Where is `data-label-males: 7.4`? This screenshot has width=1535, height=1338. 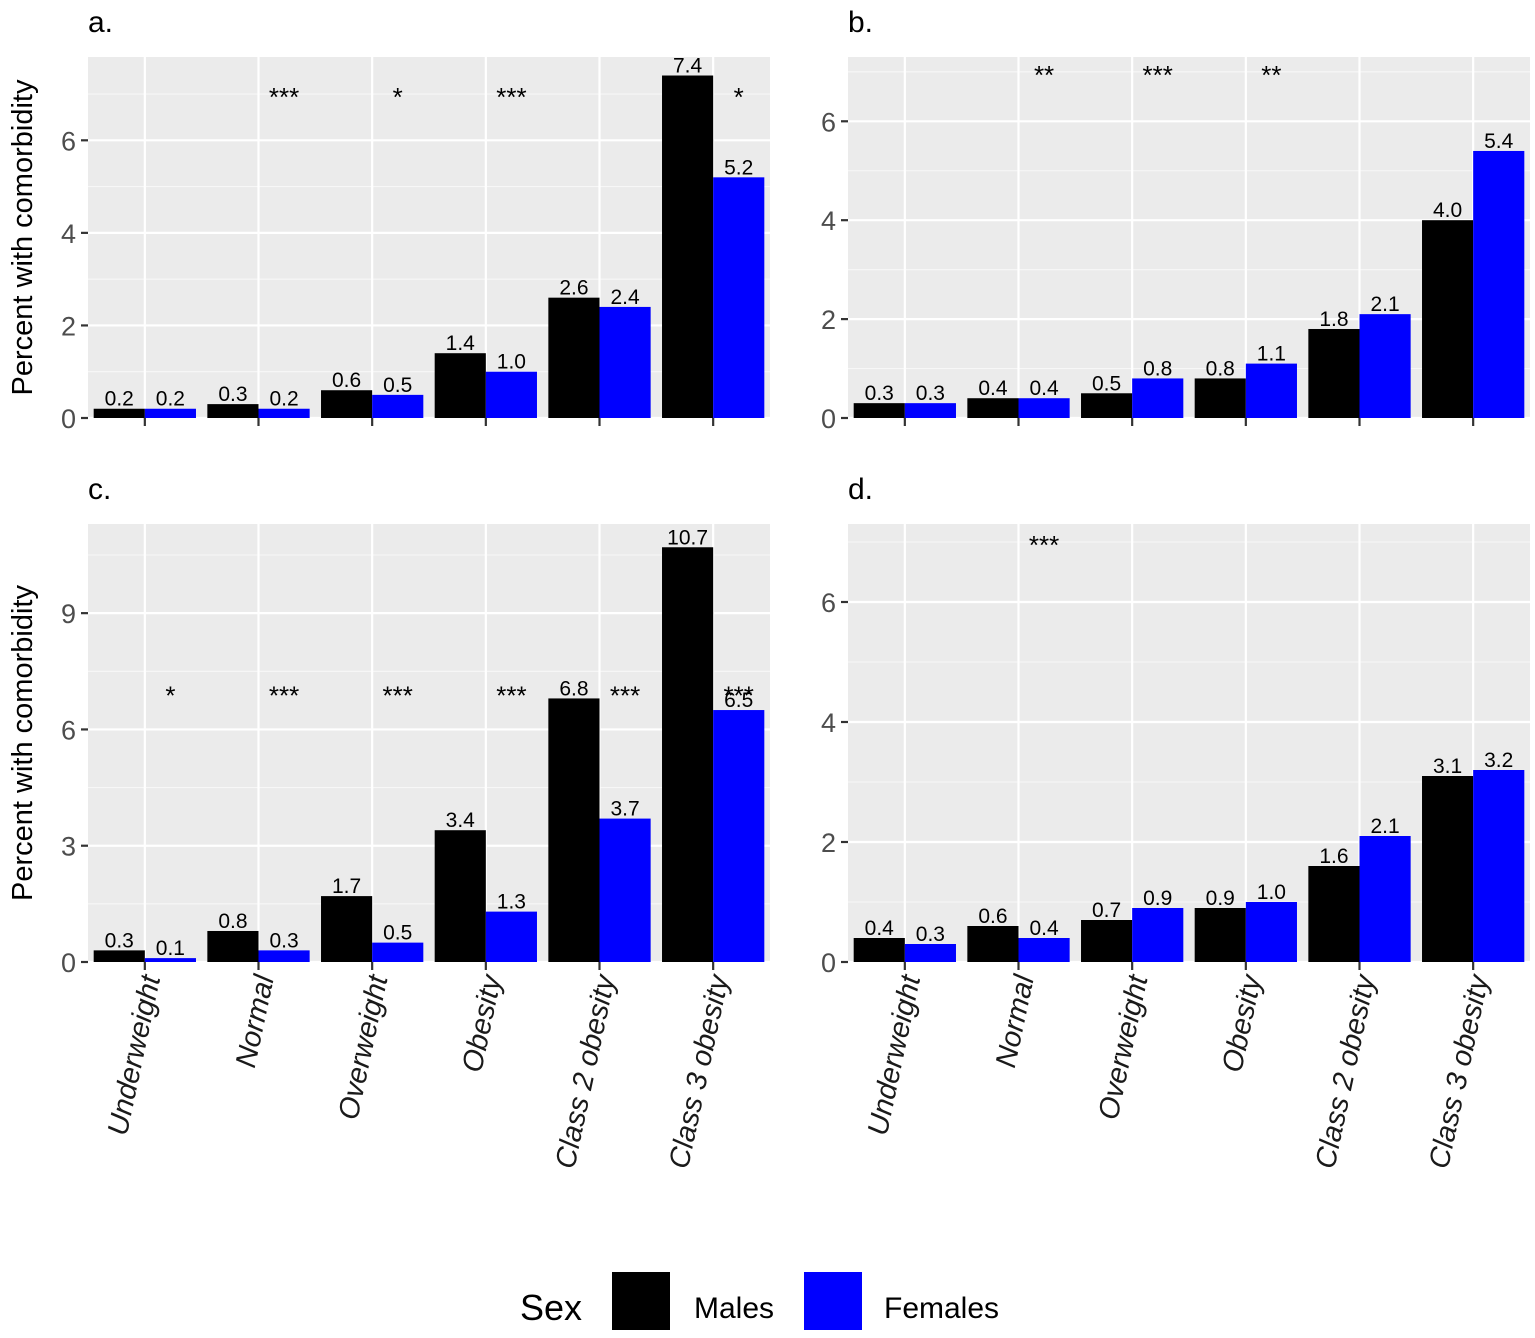 data-label-males: 7.4 is located at coordinates (688, 66).